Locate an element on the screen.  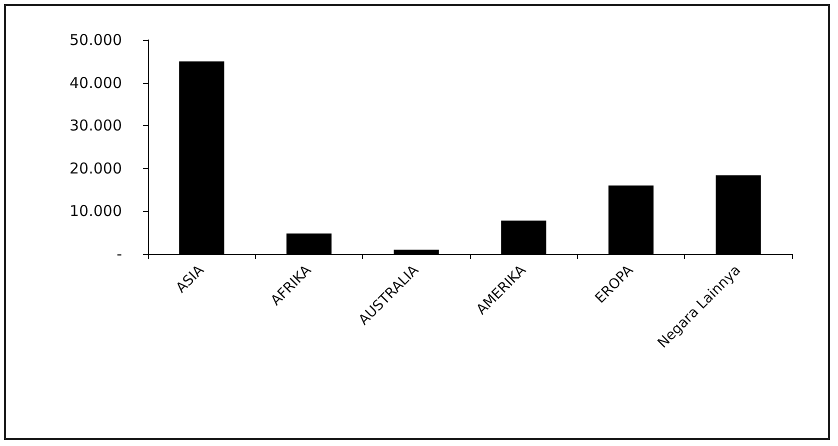
y-tick-label: 50.000 is located at coordinates (96, 40).